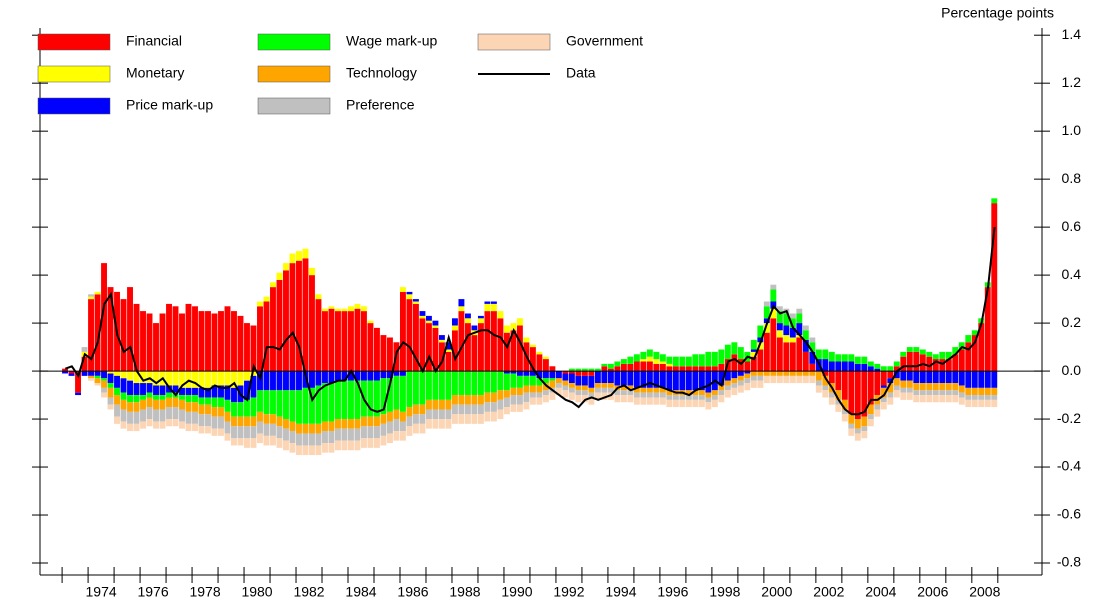 This screenshot has height=608, width=1103. What do you see at coordinates (1069, 514) in the screenshot?
I see `y-tick-label: -0.6` at bounding box center [1069, 514].